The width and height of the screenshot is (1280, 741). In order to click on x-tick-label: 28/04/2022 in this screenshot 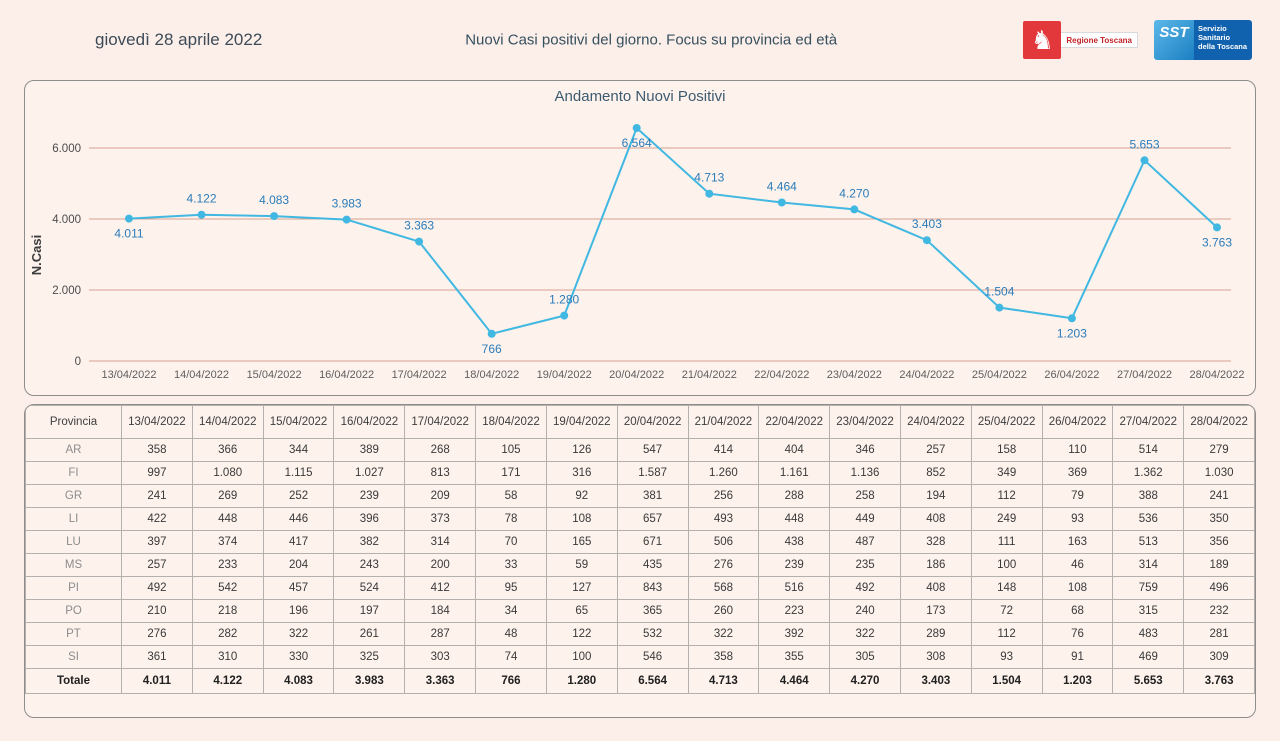, I will do `click(1216, 375)`.